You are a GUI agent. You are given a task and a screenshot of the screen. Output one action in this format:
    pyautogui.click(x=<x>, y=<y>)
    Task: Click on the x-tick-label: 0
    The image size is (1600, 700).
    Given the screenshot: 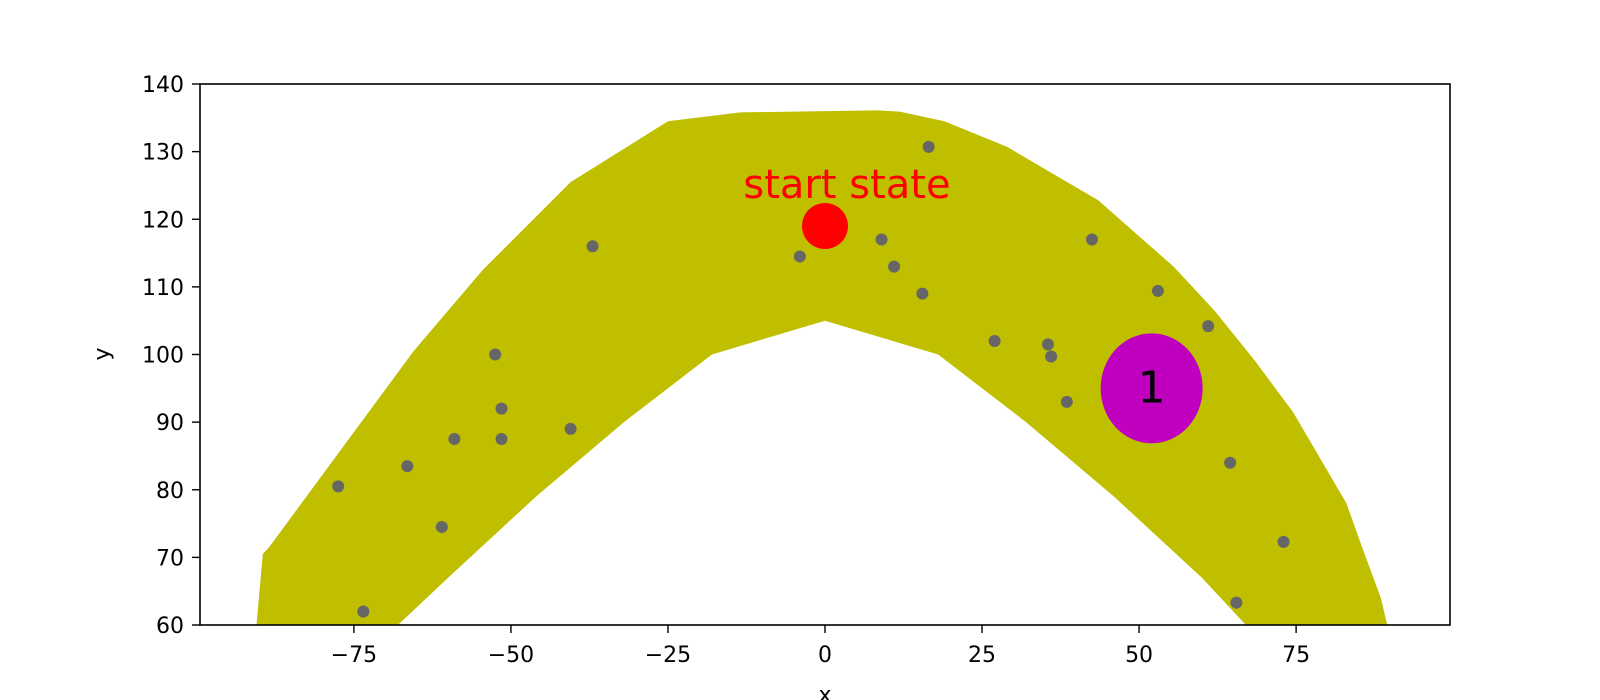 What is the action you would take?
    pyautogui.click(x=825, y=655)
    